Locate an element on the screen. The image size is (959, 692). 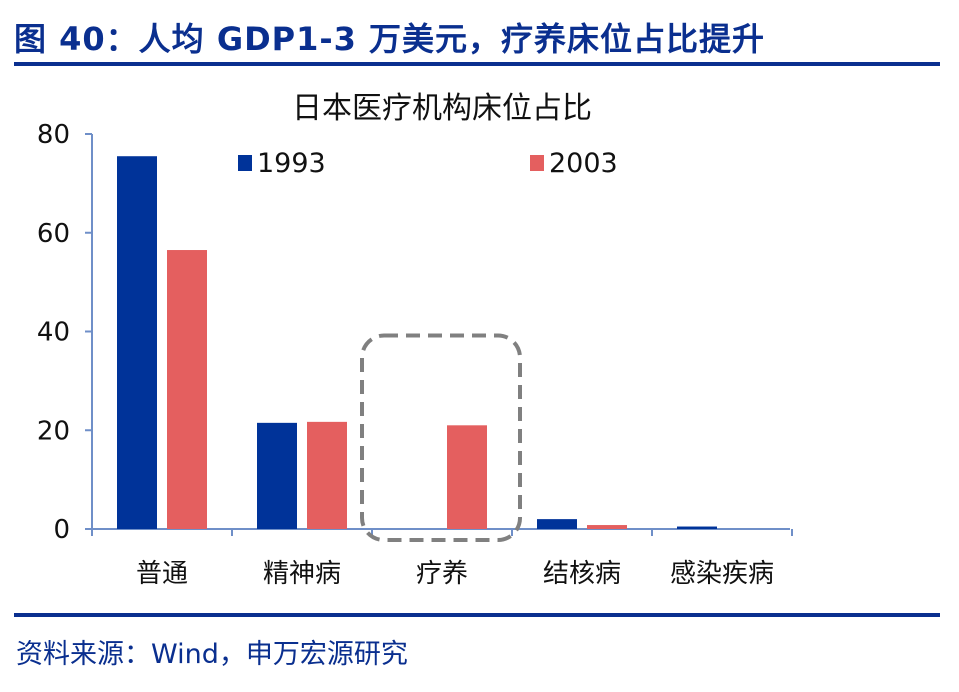
legend-swatch-1993 is located at coordinates (245, 163).